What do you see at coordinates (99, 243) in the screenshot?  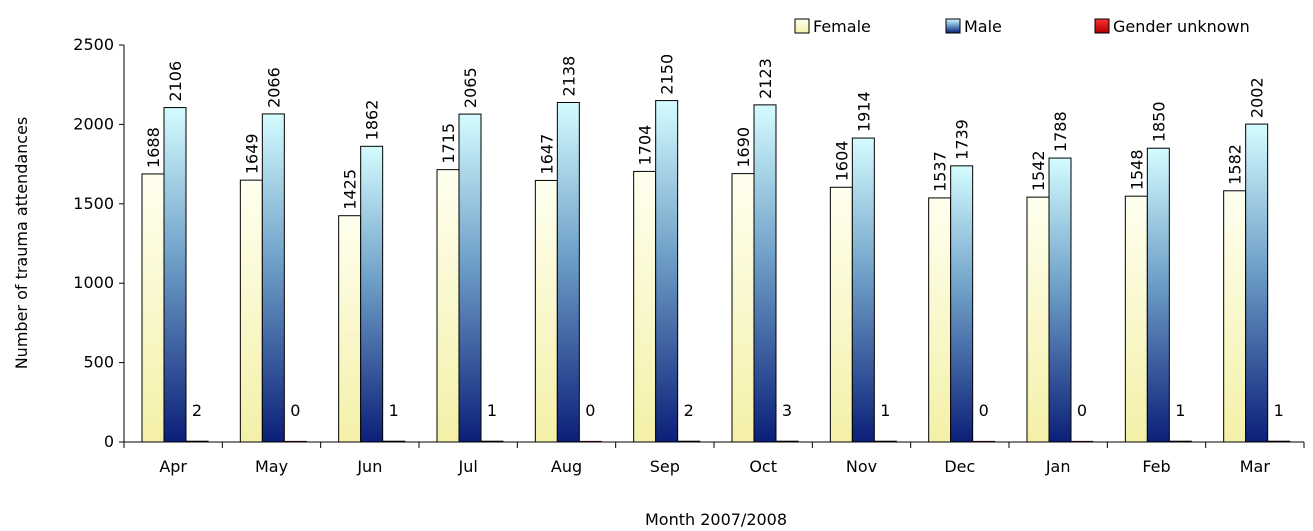 I see `y-axis: 0 500 1000 1500 2000 2500` at bounding box center [99, 243].